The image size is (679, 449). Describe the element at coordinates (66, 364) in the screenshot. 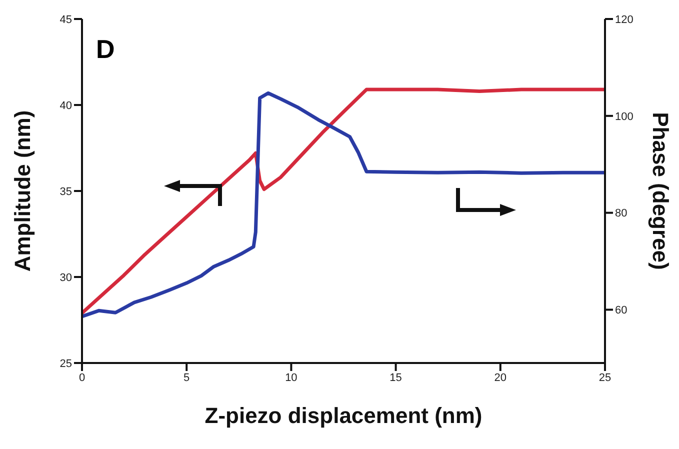

I see `y-tick-label: 25` at that location.